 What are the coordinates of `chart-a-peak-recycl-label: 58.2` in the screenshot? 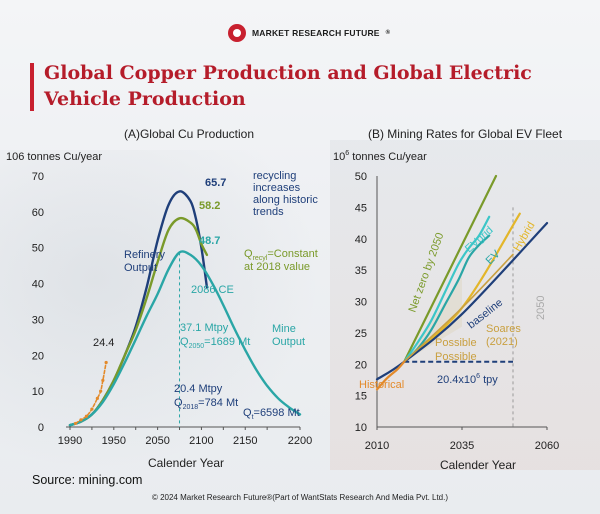 It's located at (209, 206).